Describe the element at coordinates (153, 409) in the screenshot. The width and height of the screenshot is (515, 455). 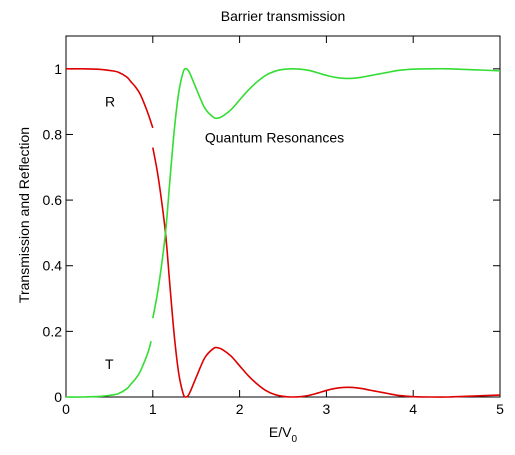
I see `x-tick-label: 1` at that location.